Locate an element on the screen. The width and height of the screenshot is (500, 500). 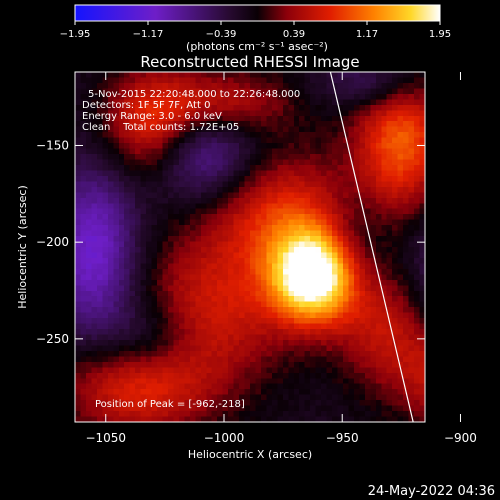
colorbar-tick-label: −1.95 is located at coordinates (75, 34).